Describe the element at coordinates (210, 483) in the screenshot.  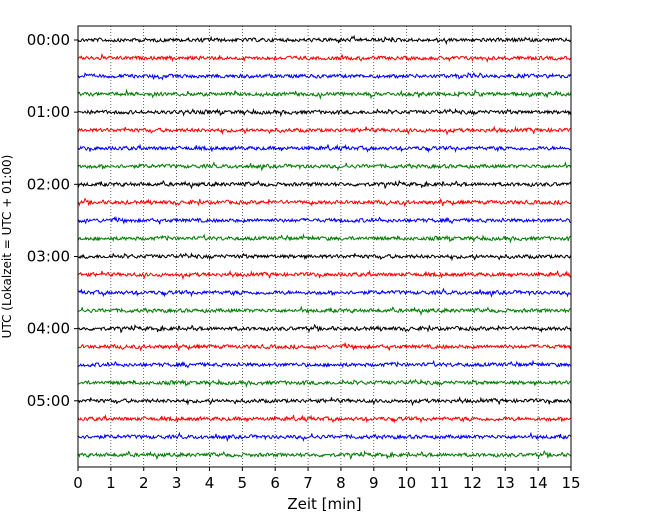
I see `x-tick-label: 4` at that location.